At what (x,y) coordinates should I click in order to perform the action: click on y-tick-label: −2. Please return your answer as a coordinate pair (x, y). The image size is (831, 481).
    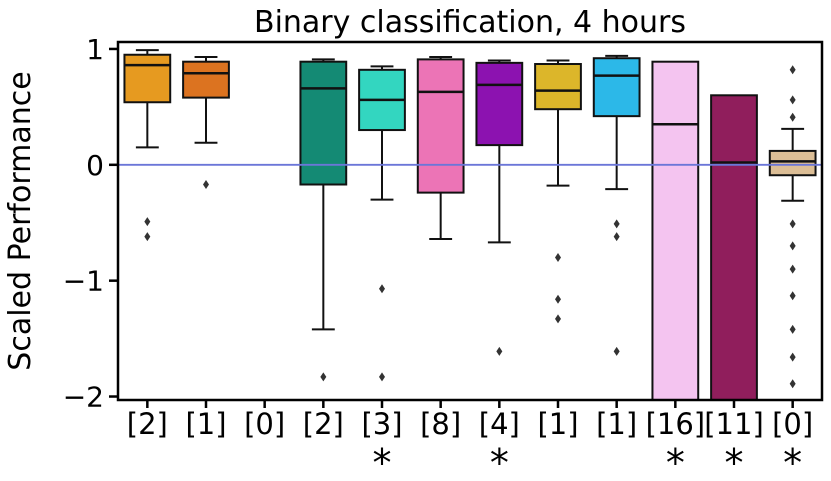
    Looking at the image, I should click on (83, 397).